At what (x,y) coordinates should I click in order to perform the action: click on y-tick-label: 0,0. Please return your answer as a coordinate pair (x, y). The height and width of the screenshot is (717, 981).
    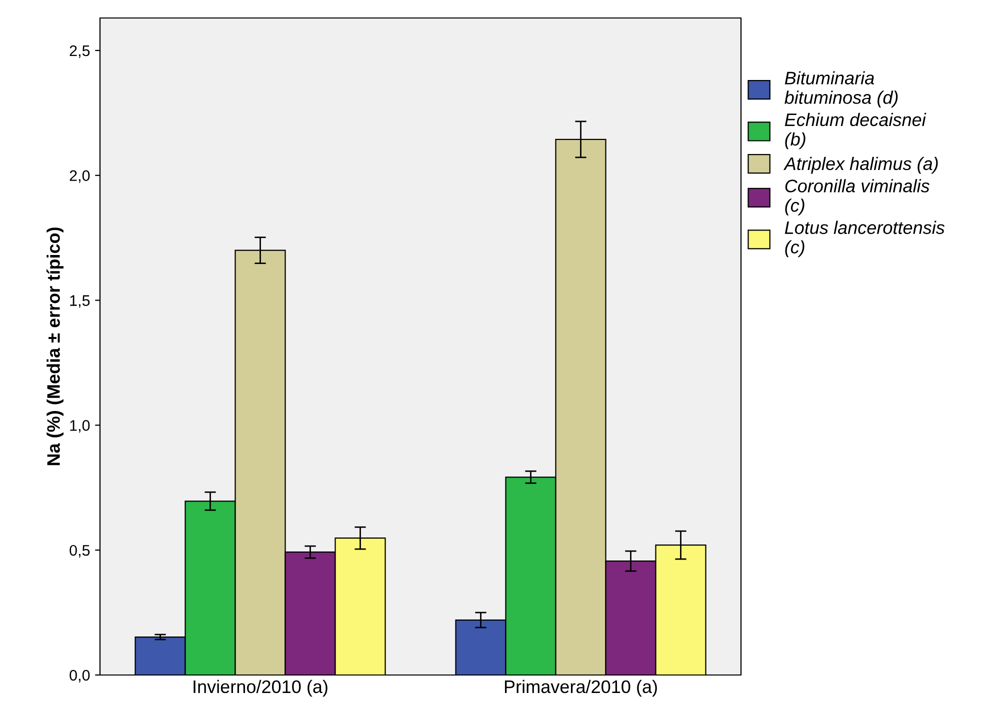
    Looking at the image, I should click on (80, 676).